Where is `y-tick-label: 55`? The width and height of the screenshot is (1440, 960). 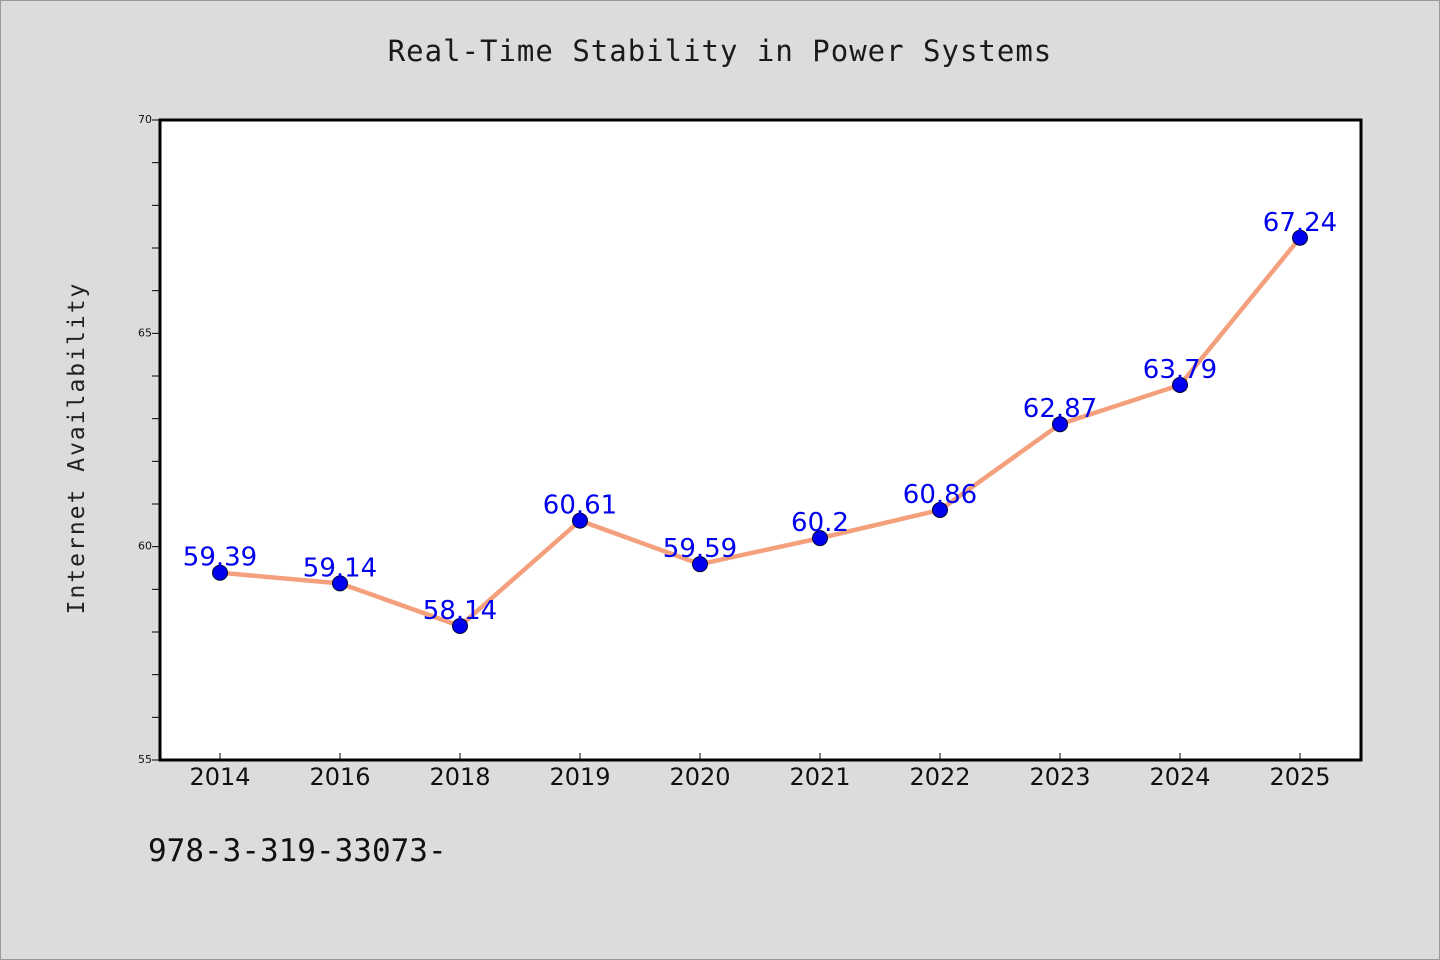 y-tick-label: 55 is located at coordinates (145, 759).